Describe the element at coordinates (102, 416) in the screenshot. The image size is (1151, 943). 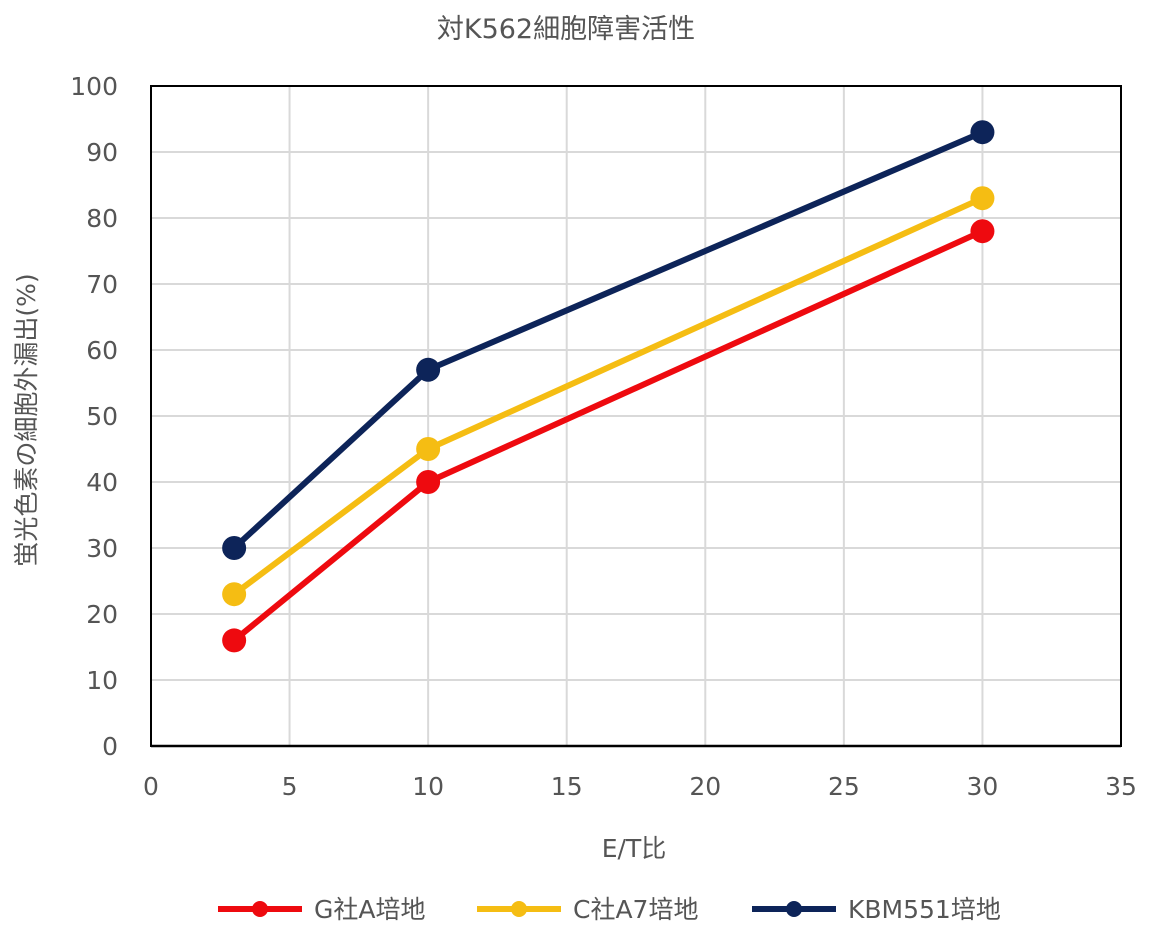
I see `y-tick-label: 50` at that location.